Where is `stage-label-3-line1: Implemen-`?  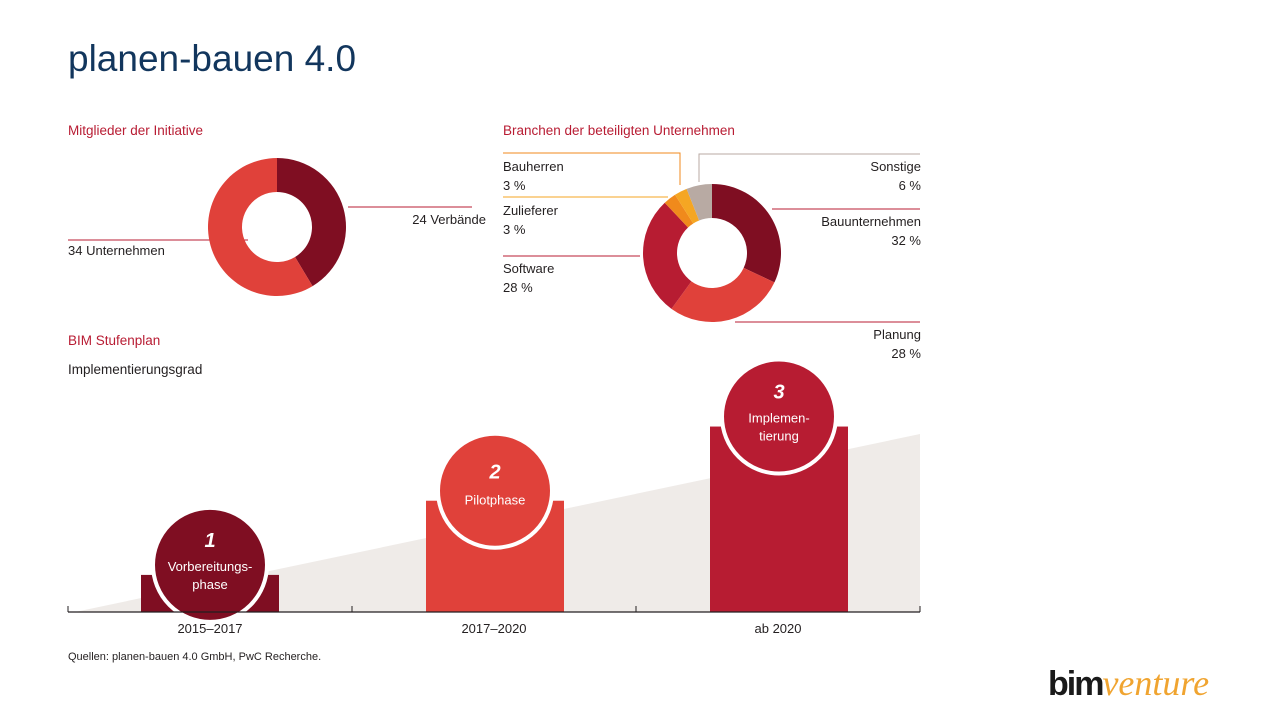
stage-label-3-line1: Implemen- is located at coordinates (778, 418).